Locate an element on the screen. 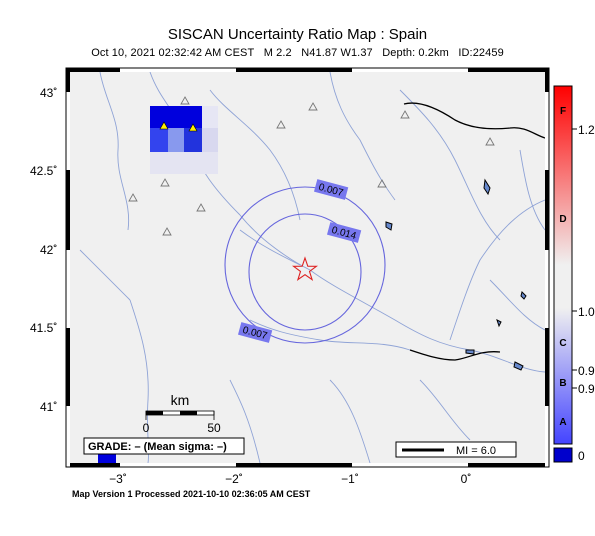 This screenshot has width=595, height=536. lat-axis: 43˚ 42.5˚ 42˚ 41.5˚ 41˚ is located at coordinates (43, 250).